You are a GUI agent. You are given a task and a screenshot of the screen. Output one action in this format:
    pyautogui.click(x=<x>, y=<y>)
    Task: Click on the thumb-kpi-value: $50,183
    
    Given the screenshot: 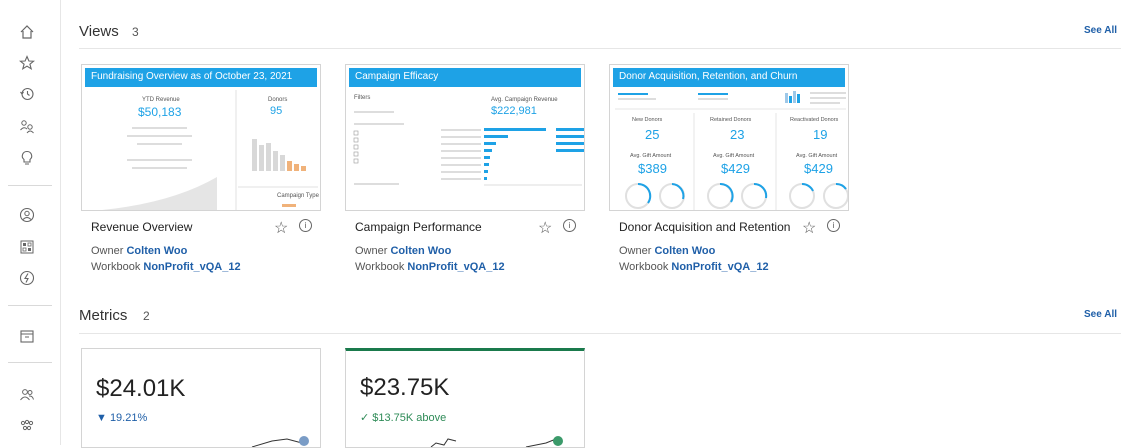 What is the action you would take?
    pyautogui.click(x=160, y=112)
    